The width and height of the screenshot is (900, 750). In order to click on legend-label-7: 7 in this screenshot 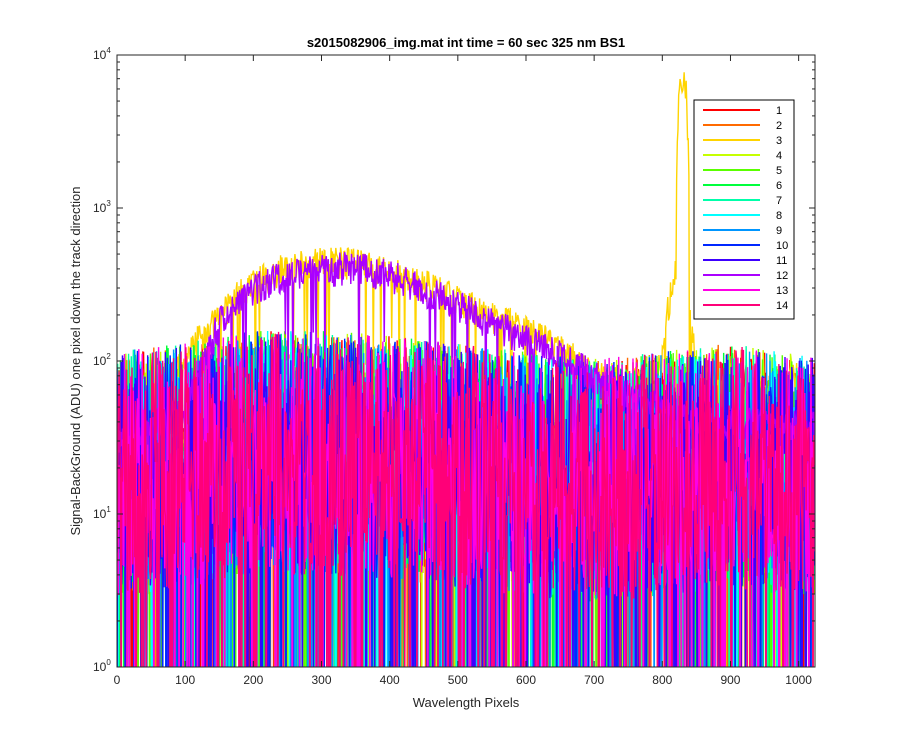, I will do `click(779, 201)`.